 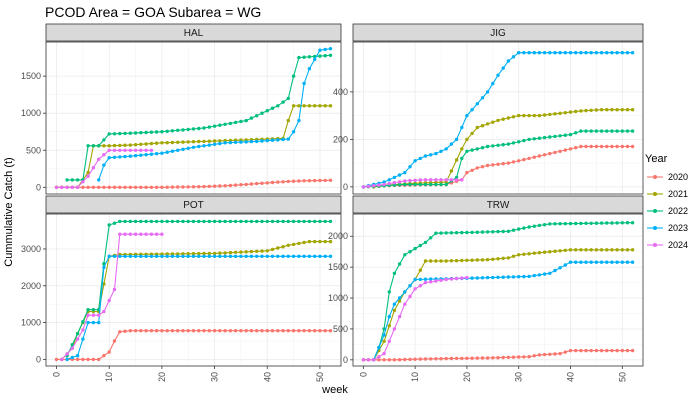 What do you see at coordinates (38, 187) in the screenshot?
I see `y-tick-label: 0` at bounding box center [38, 187].